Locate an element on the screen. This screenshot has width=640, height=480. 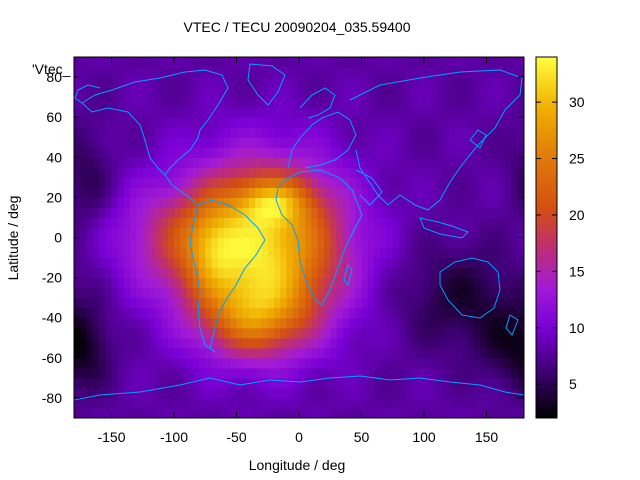
colorbar-tick-label: 20 is located at coordinates (577, 215).